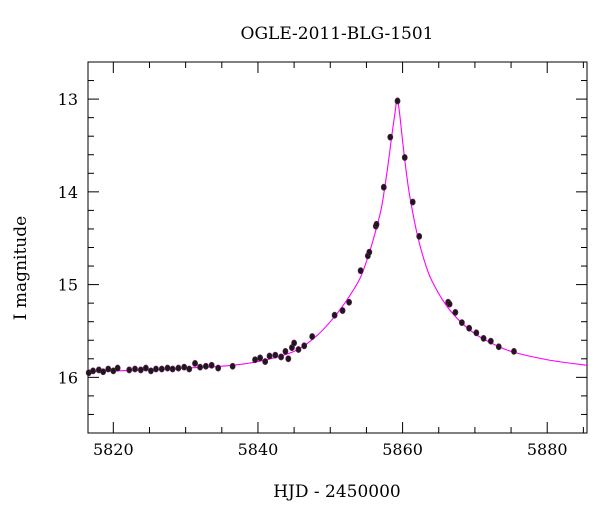 This screenshot has height=512, width=600. I want to click on x-tick-label: 5840, so click(258, 449).